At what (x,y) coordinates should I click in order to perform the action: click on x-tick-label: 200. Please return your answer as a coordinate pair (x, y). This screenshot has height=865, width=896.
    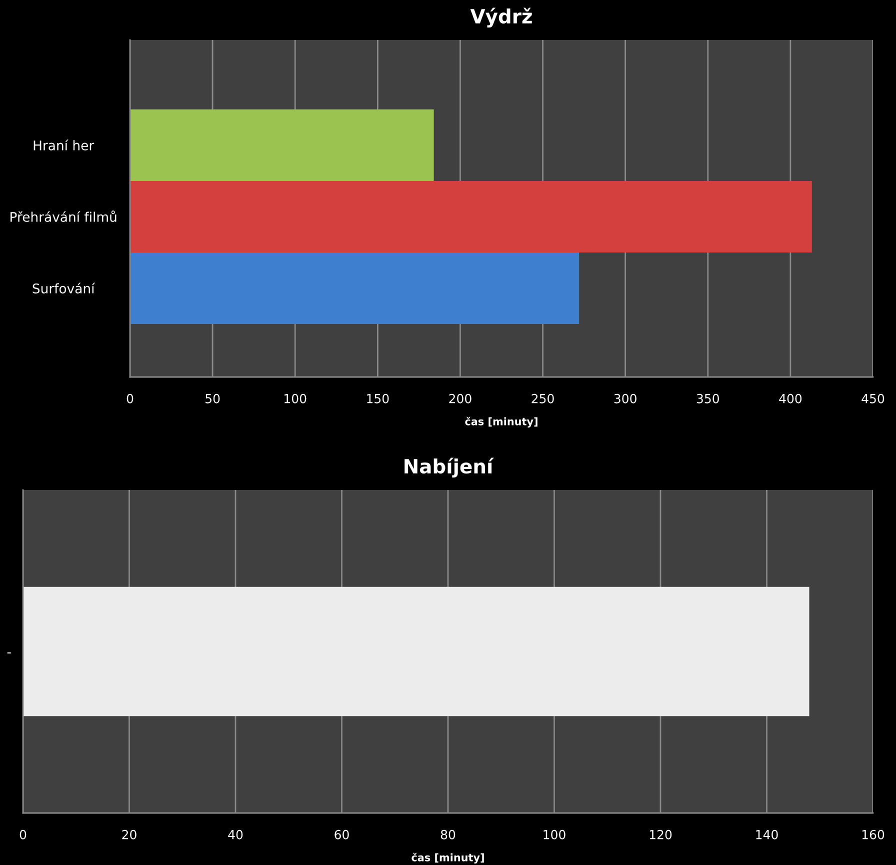
    Looking at the image, I should click on (460, 399).